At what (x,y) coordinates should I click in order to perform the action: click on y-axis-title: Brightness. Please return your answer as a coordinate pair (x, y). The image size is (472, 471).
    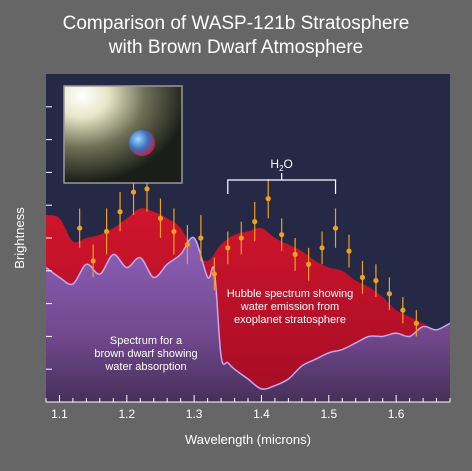
    Looking at the image, I should click on (19, 238).